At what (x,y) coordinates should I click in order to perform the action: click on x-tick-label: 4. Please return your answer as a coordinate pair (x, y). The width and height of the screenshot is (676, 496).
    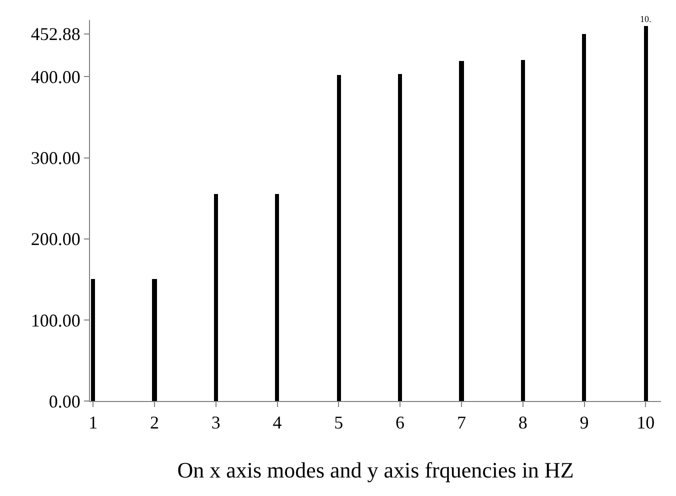
    Looking at the image, I should click on (277, 422).